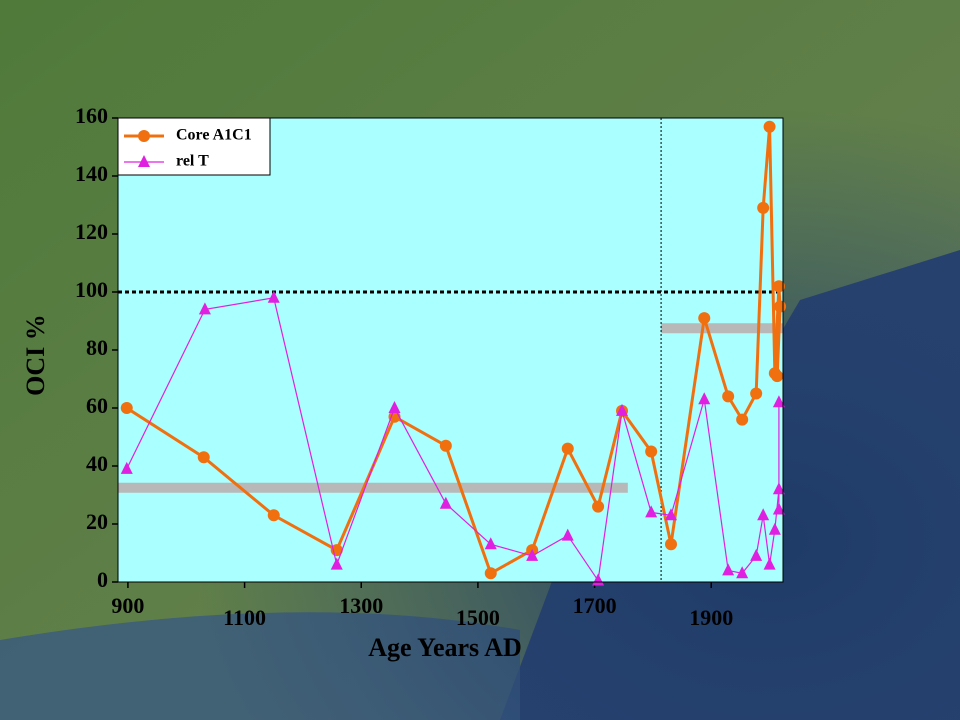 The height and width of the screenshot is (720, 960). I want to click on y-tick-label: 160, so click(91, 115).